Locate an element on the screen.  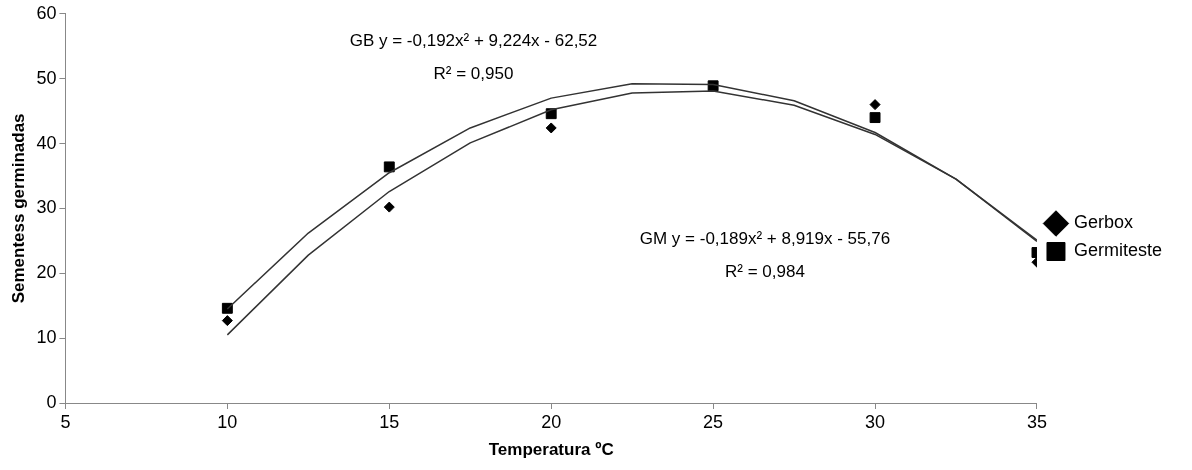
y-axis-title: Sementess germinadas is located at coordinates (18, 208).